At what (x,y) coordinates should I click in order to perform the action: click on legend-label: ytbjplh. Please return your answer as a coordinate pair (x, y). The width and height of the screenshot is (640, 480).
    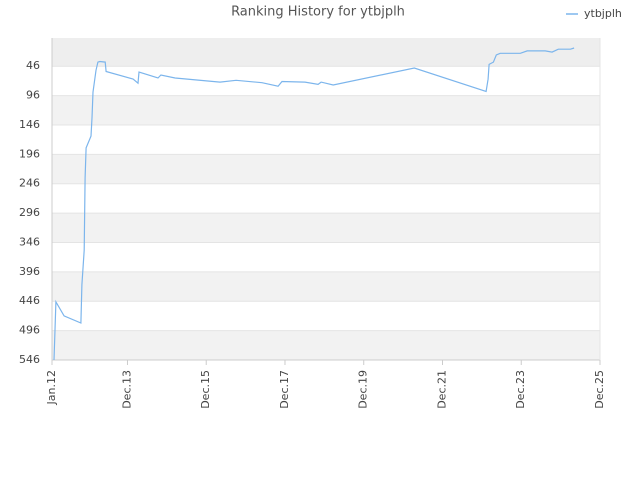
    Looking at the image, I should click on (603, 13).